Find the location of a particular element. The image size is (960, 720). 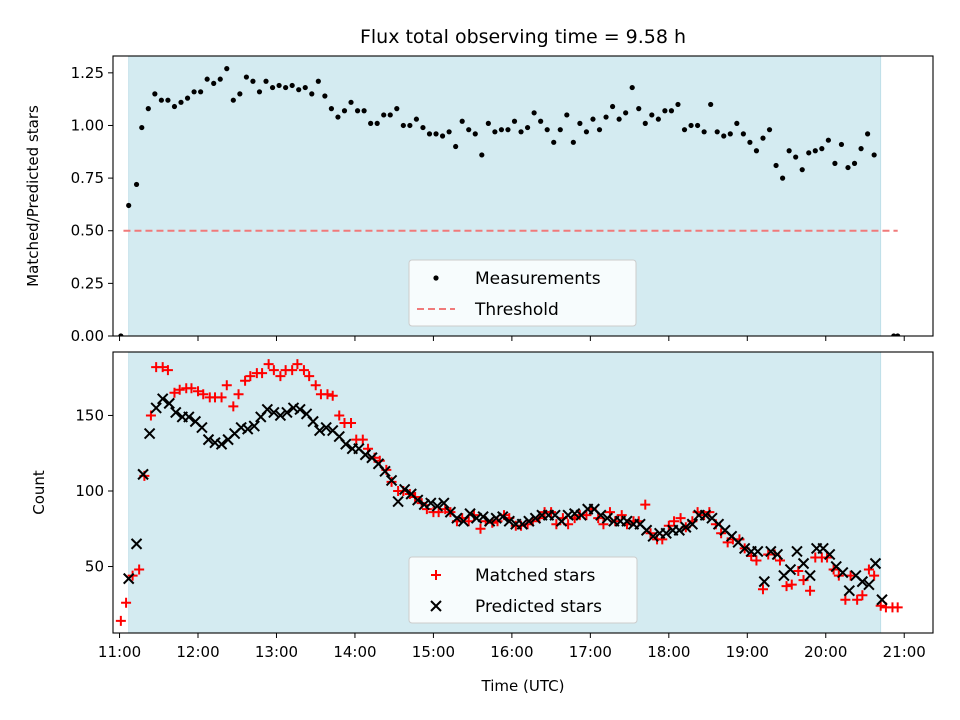

legend-label: Matched stars is located at coordinates (535, 576).